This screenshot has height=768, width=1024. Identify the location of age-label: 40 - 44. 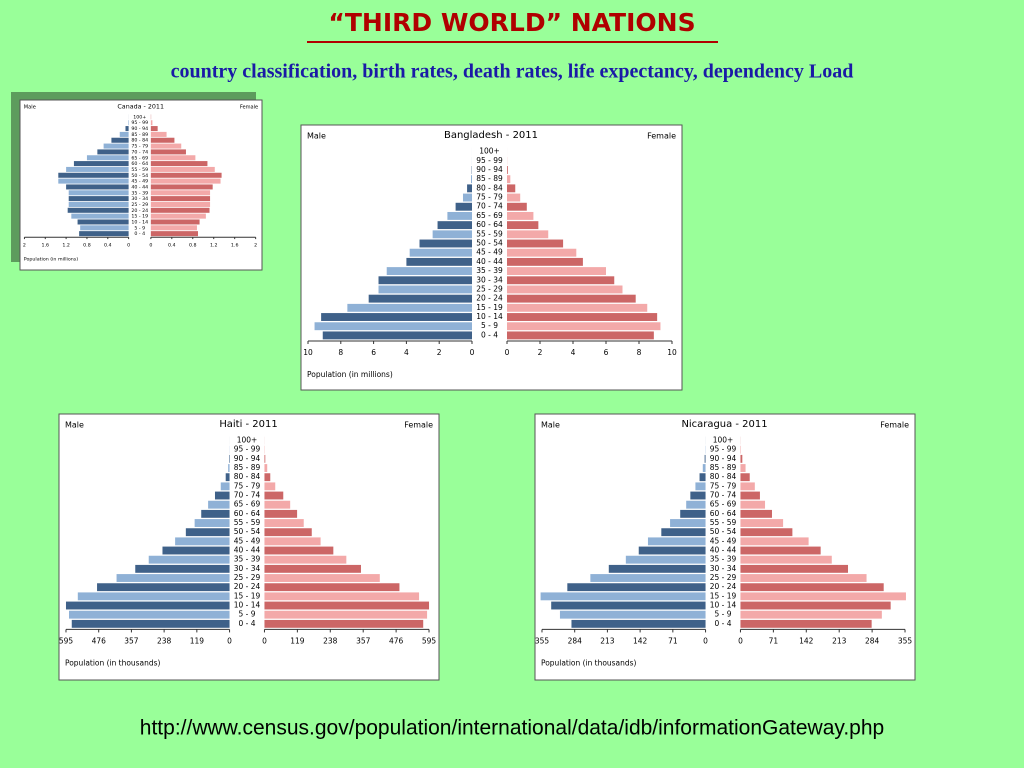
(723, 550).